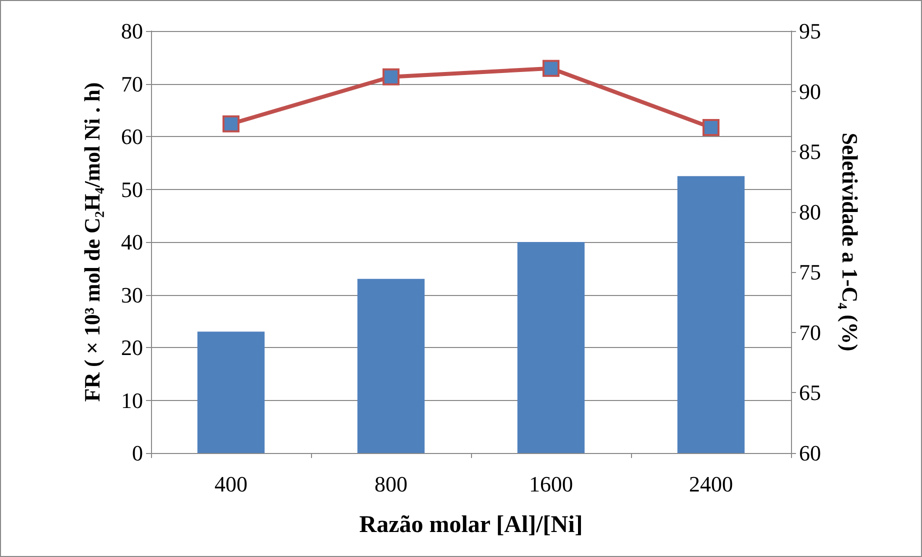  What do you see at coordinates (391, 484) in the screenshot?
I see `x-tick-label: 800` at bounding box center [391, 484].